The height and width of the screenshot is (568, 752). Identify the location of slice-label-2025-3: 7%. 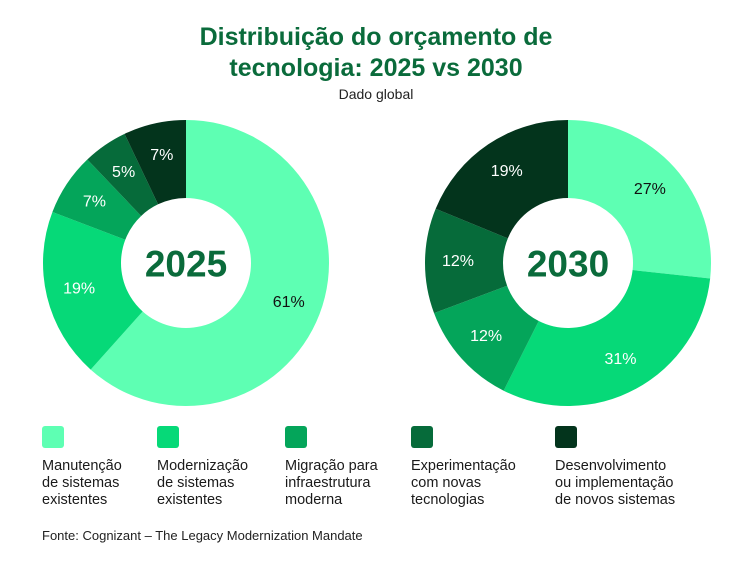
(94, 202).